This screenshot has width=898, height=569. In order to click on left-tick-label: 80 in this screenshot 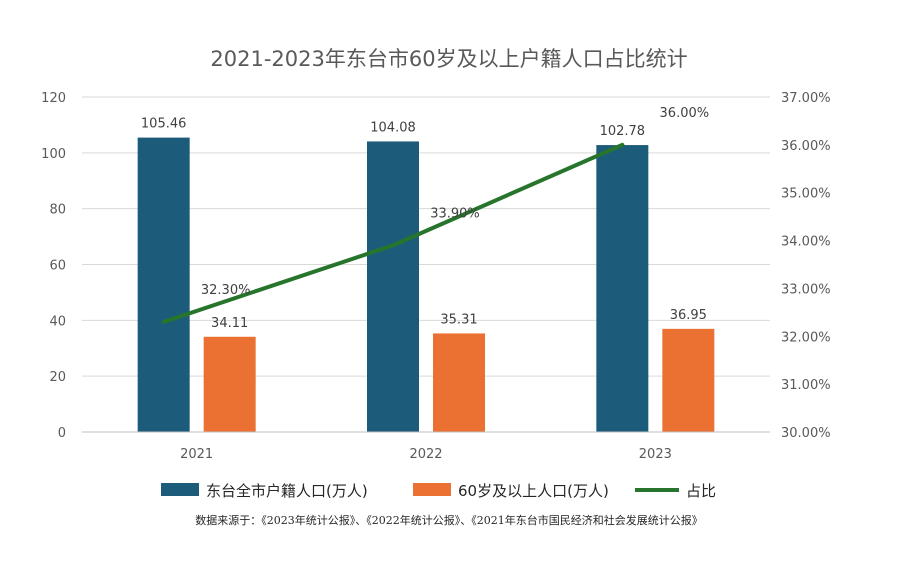, I will do `click(57, 210)`.